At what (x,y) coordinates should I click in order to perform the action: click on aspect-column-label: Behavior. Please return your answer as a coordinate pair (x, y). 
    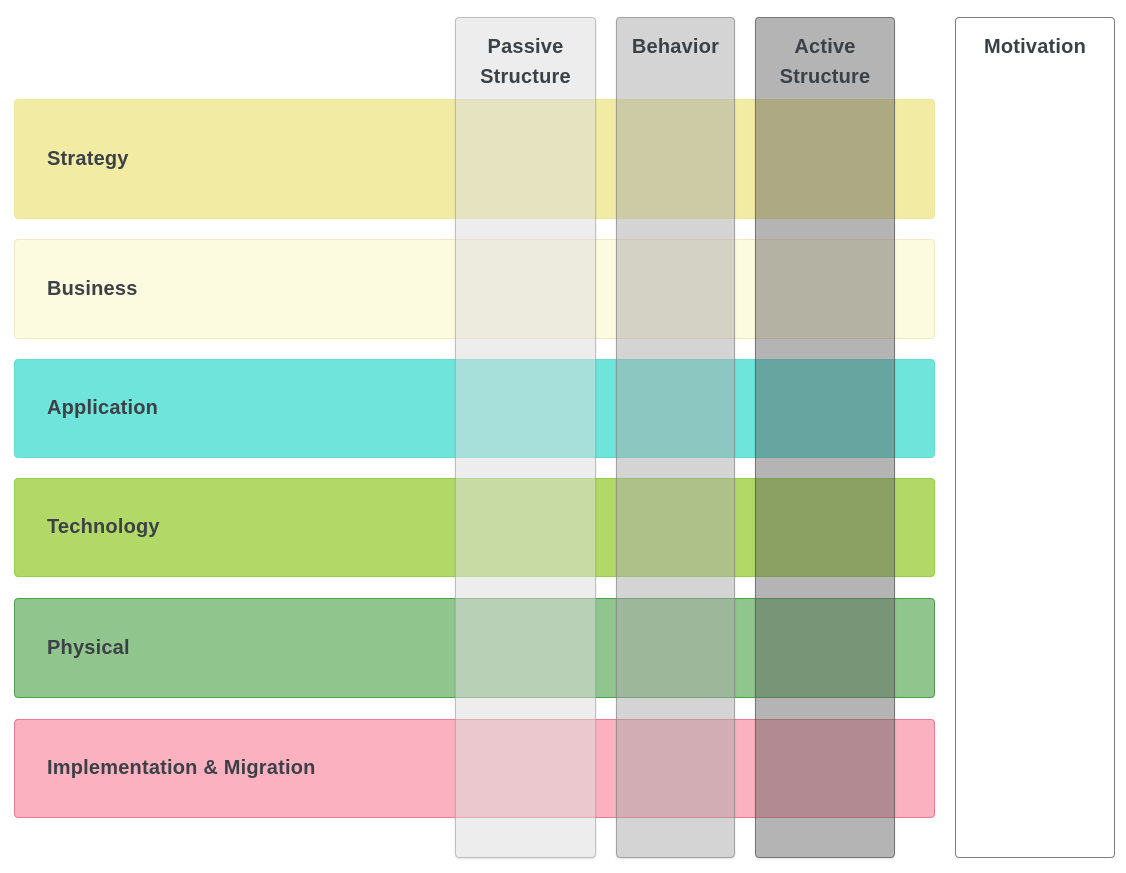
    Looking at the image, I should click on (675, 47).